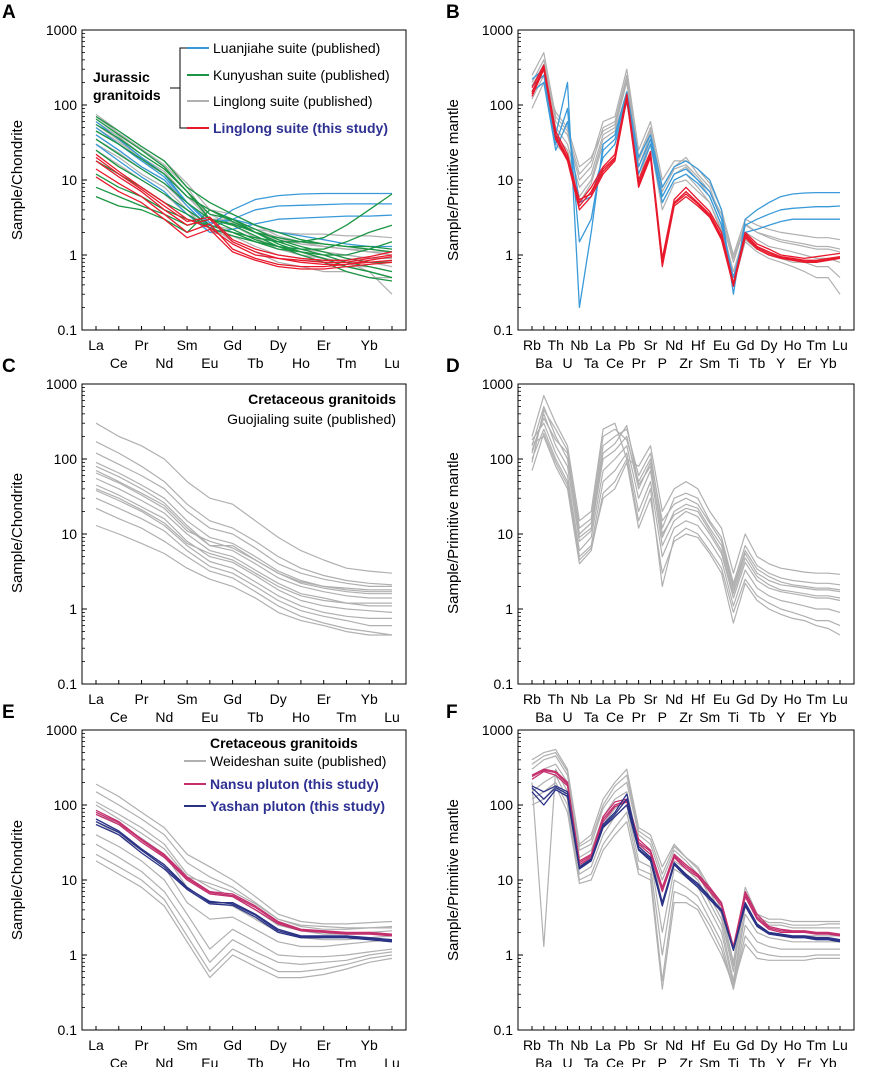  Describe the element at coordinates (8, 712) in the screenshot. I see `panel-e-letter: E` at that location.